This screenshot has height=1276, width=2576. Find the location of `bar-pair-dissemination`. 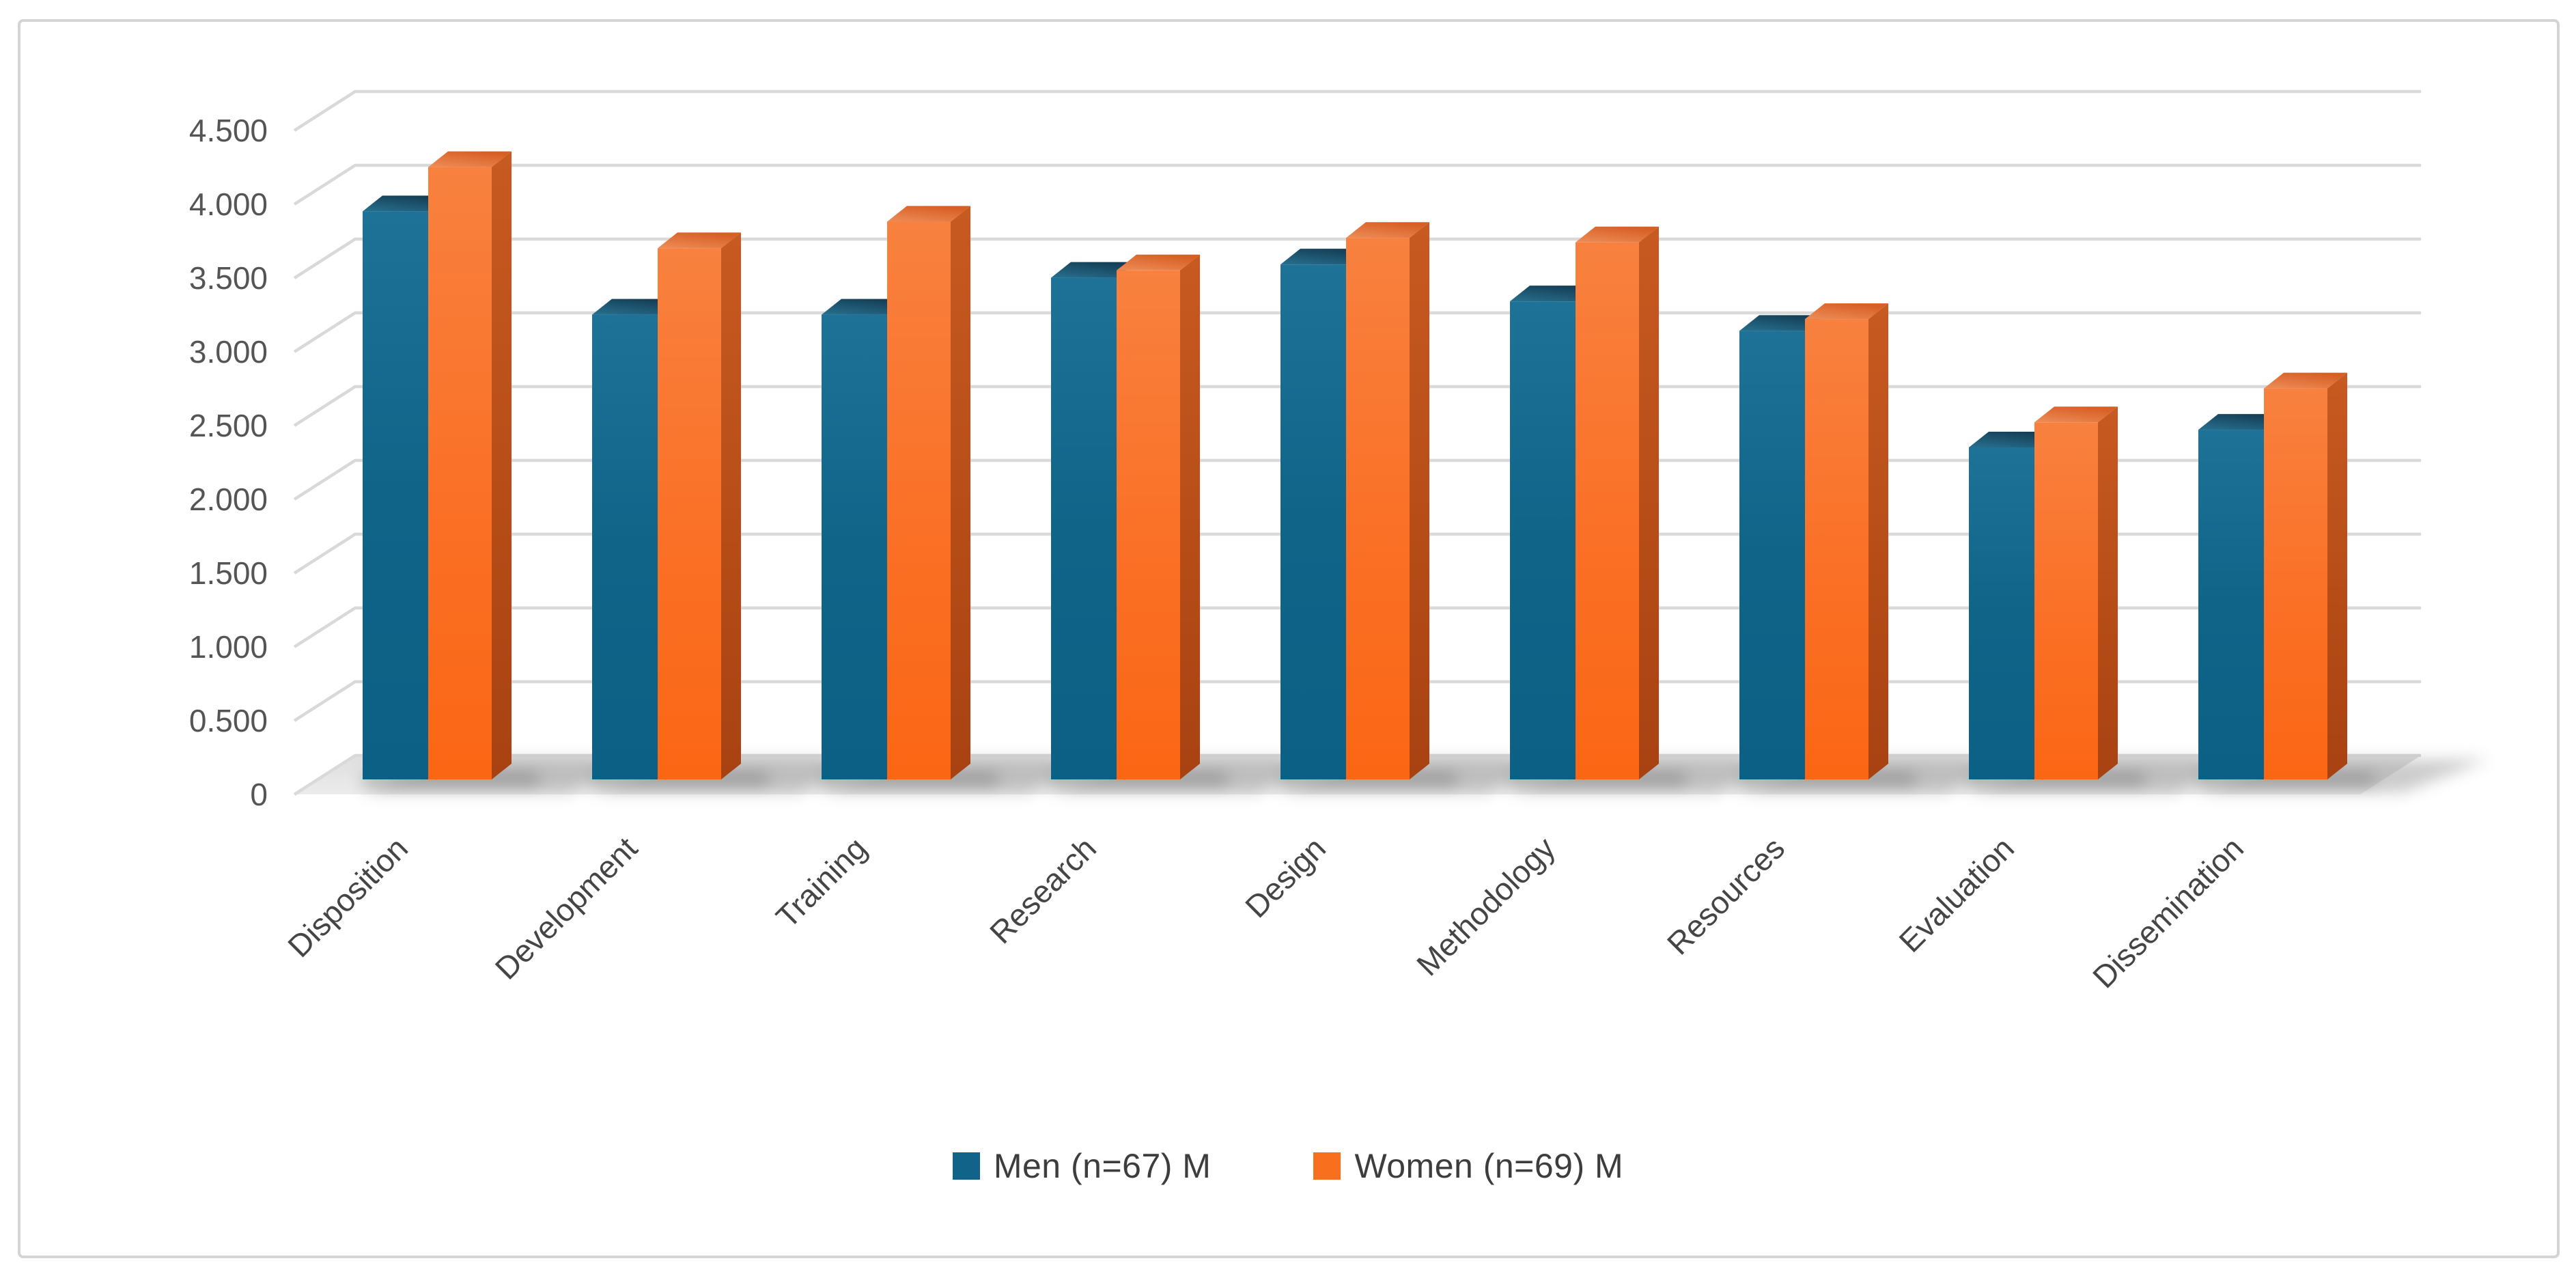

bar-pair-dissemination is located at coordinates (2272, 575).